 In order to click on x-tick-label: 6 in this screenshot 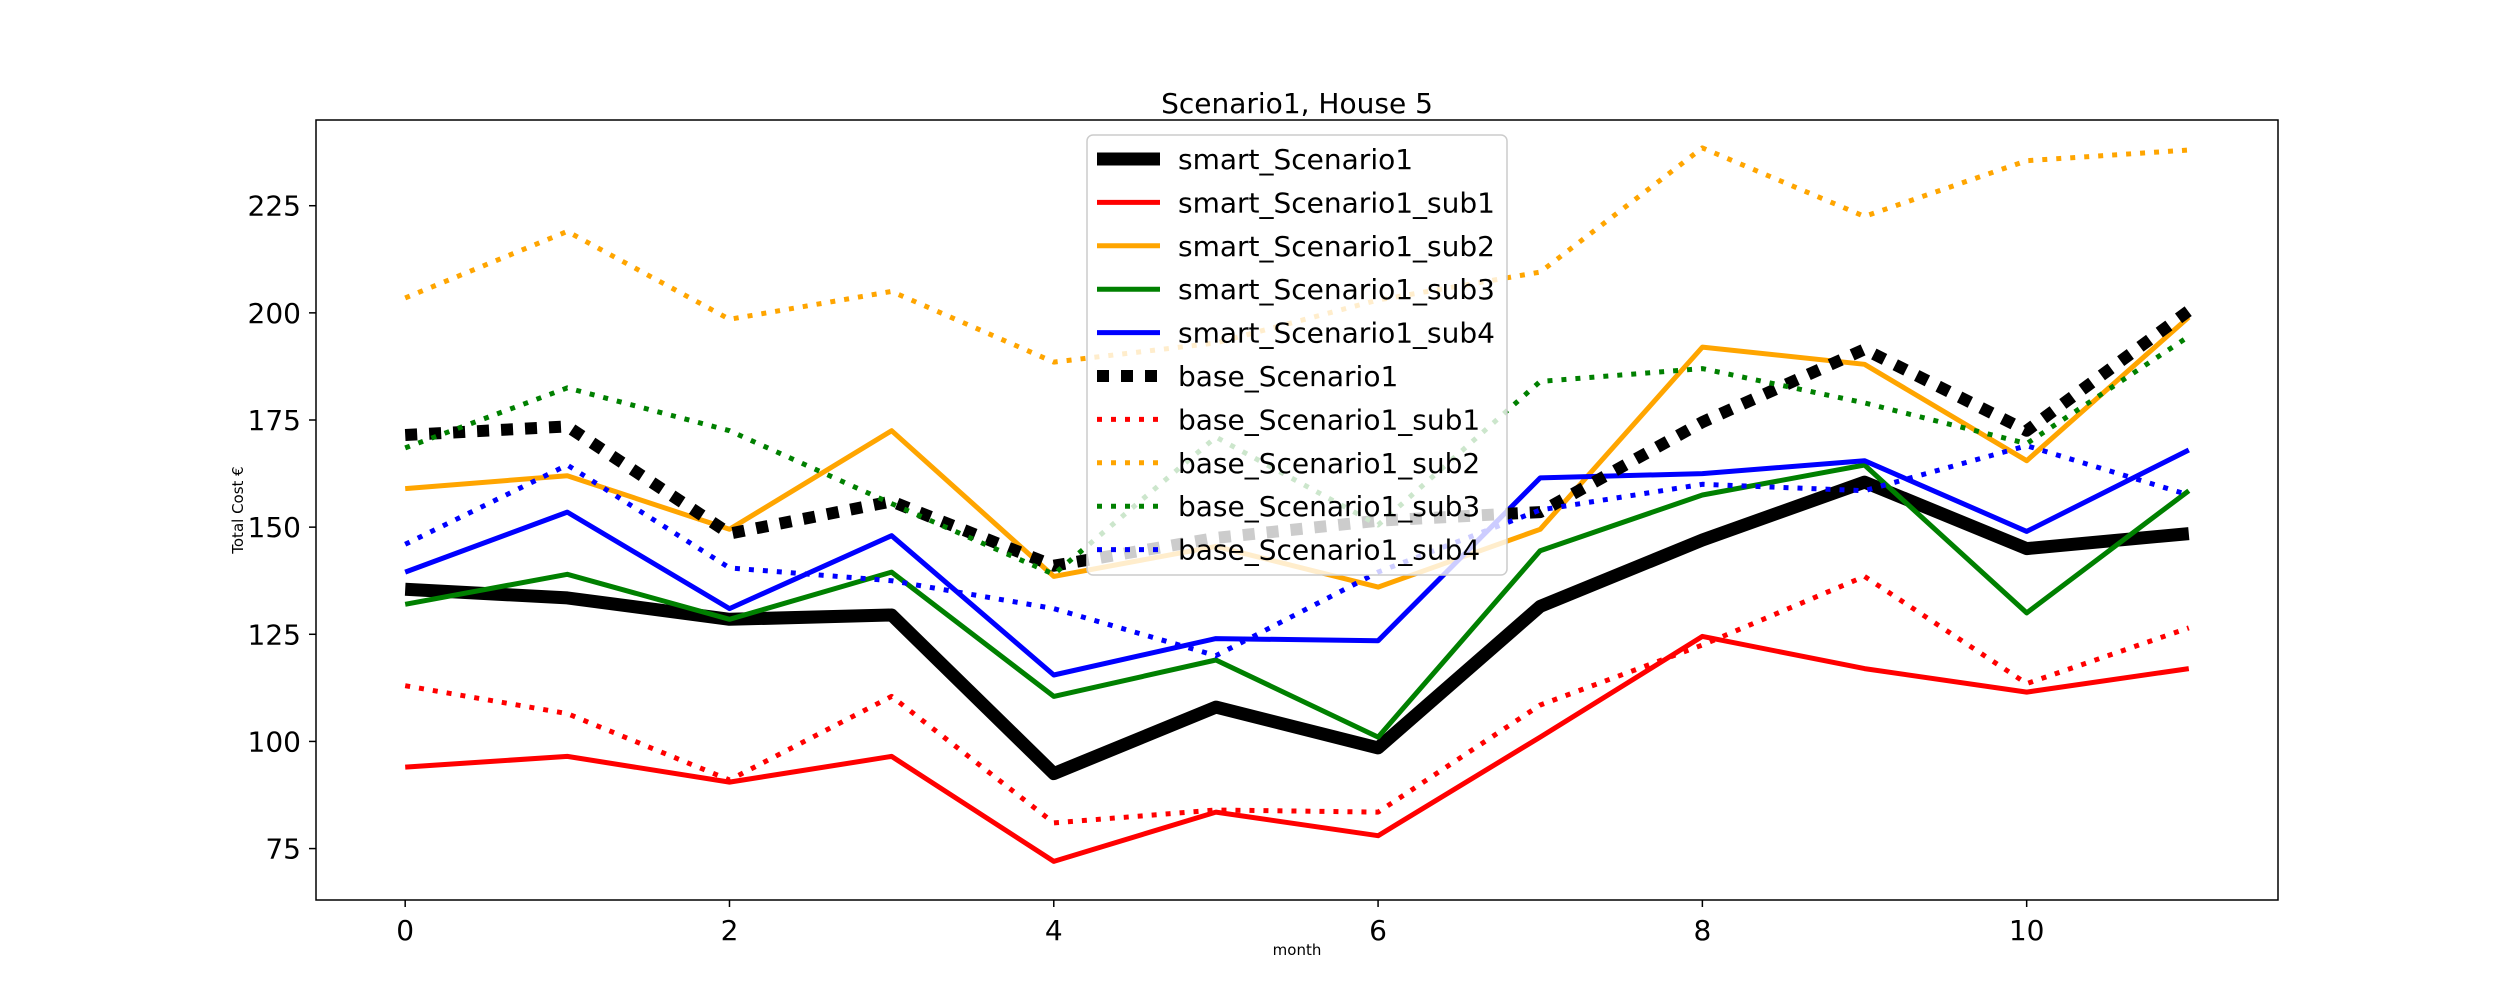, I will do `click(1378, 930)`.